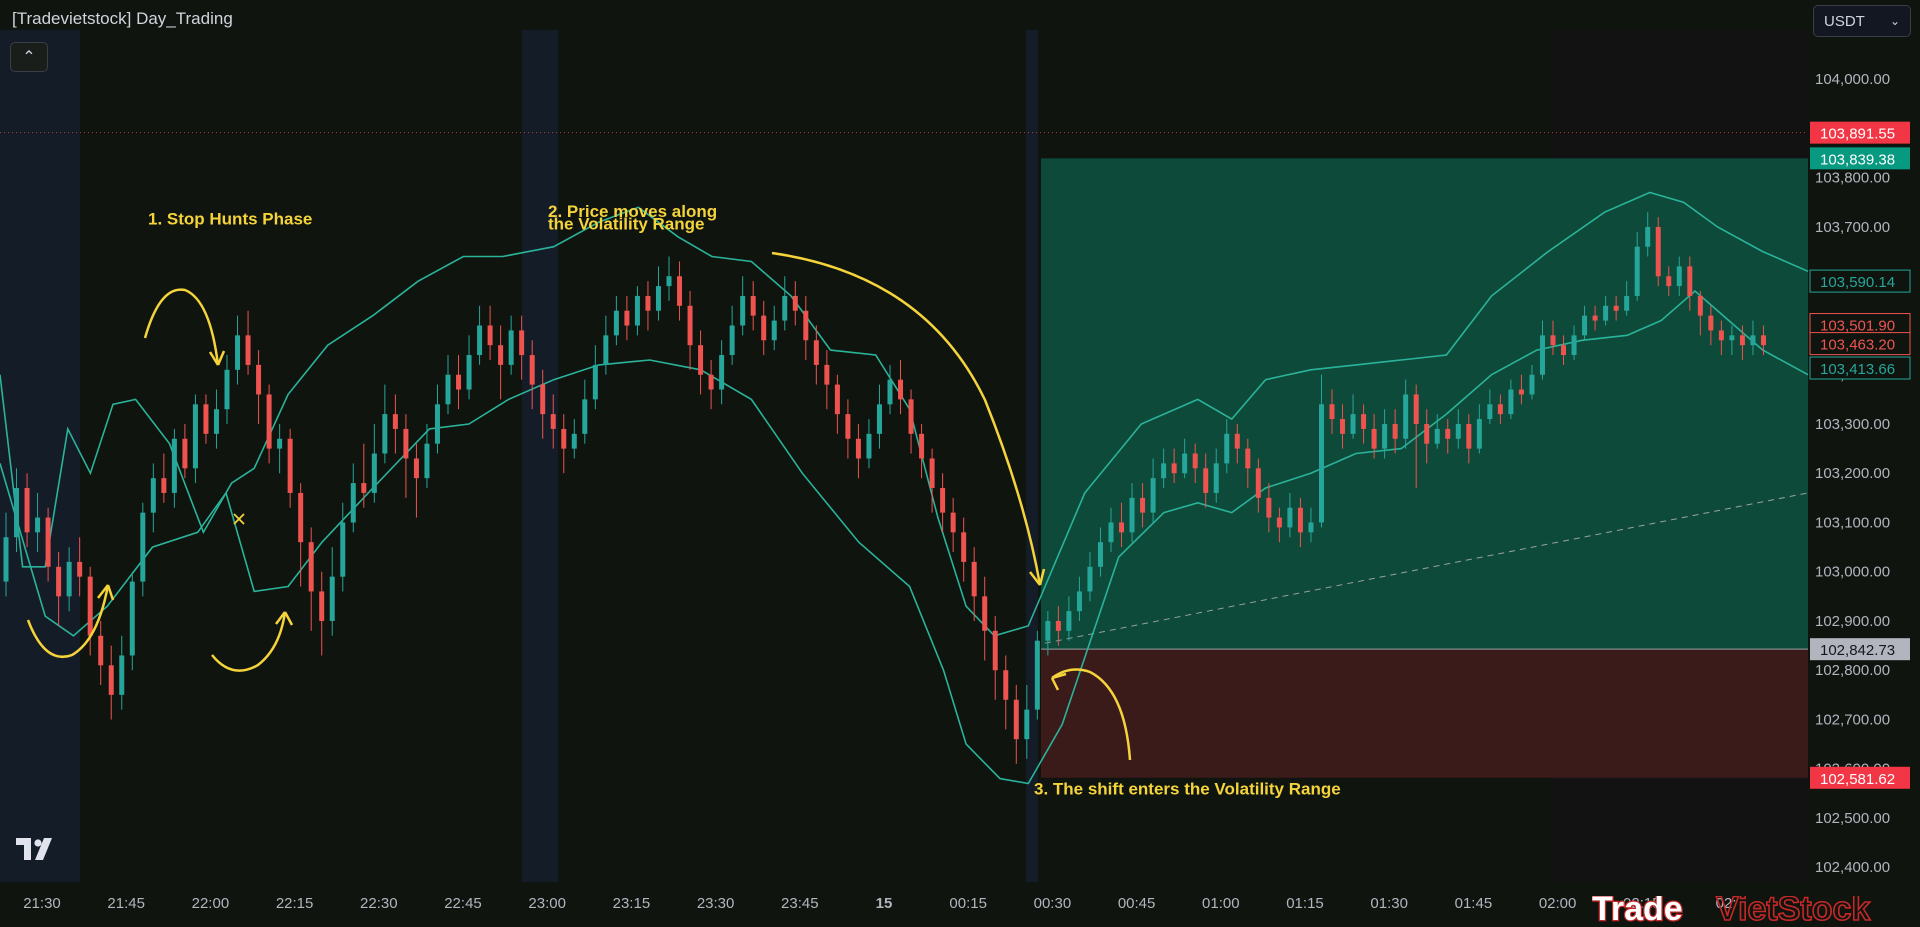  I want to click on session-shade, so click(40, 456).